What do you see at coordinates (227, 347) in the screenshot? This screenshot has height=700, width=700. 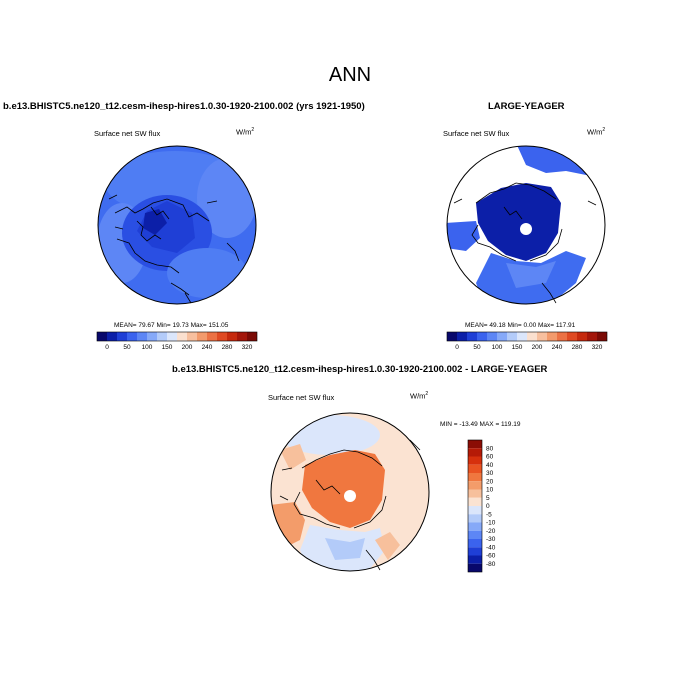 I see `test-colorbar-tick-label: 280` at bounding box center [227, 347].